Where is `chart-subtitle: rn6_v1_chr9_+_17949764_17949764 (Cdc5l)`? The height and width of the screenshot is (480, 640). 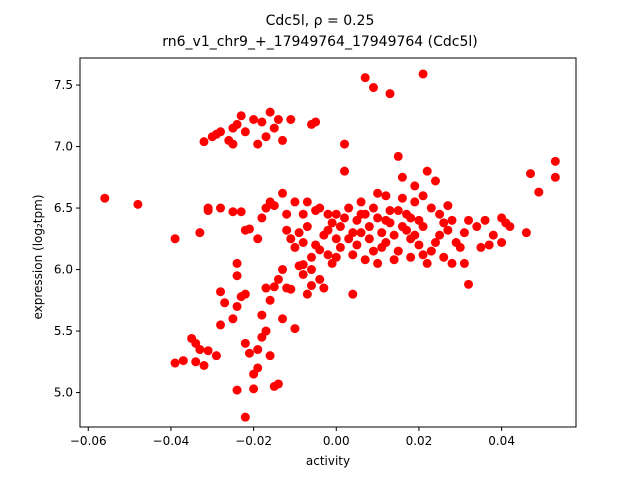 chart-subtitle: rn6_v1_chr9_+_17949764_17949764 (Cdc5l) is located at coordinates (320, 42).